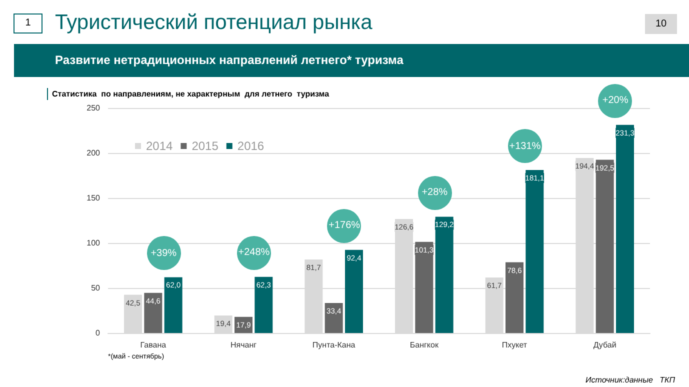 The width and height of the screenshot is (689, 387). Describe the element at coordinates (214, 22) in the screenshot. I see `chart-title: Туристический потенциал рынка` at that location.